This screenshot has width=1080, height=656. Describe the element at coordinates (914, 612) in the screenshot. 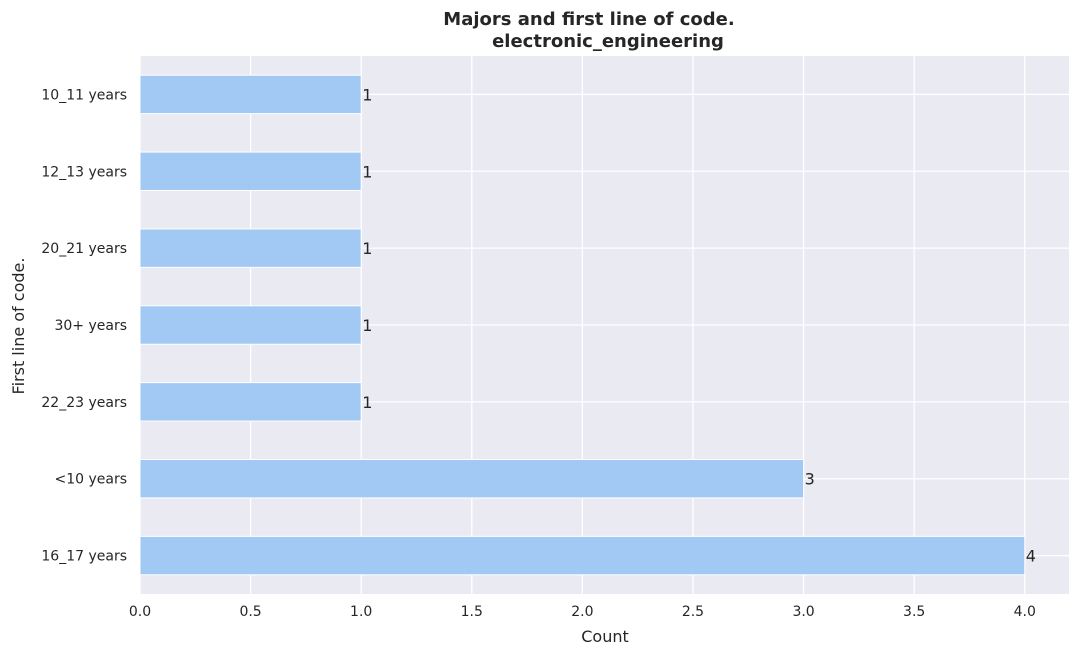

I see `x-tick-label: 3.5` at that location.